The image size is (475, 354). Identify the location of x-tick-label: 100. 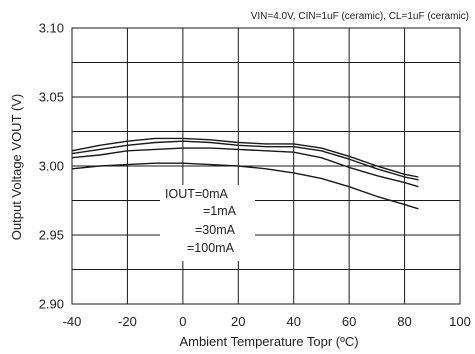
(460, 321).